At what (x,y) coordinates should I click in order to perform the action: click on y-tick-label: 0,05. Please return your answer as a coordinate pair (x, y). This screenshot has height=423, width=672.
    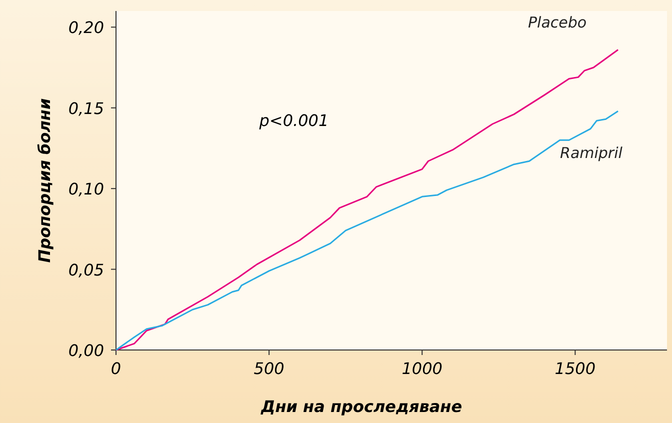
    Looking at the image, I should click on (86, 270).